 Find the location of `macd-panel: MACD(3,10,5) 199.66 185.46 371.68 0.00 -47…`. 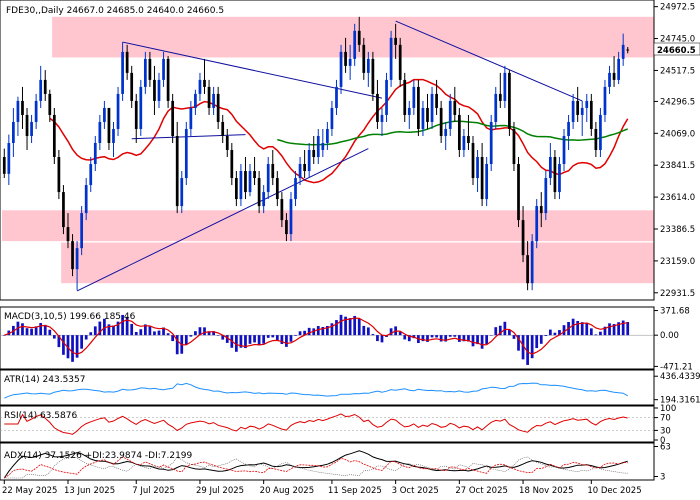

macd-panel: MACD(3,10,5) 199.66 185.46 371.68 0.00 -47… is located at coordinates (346, 339).